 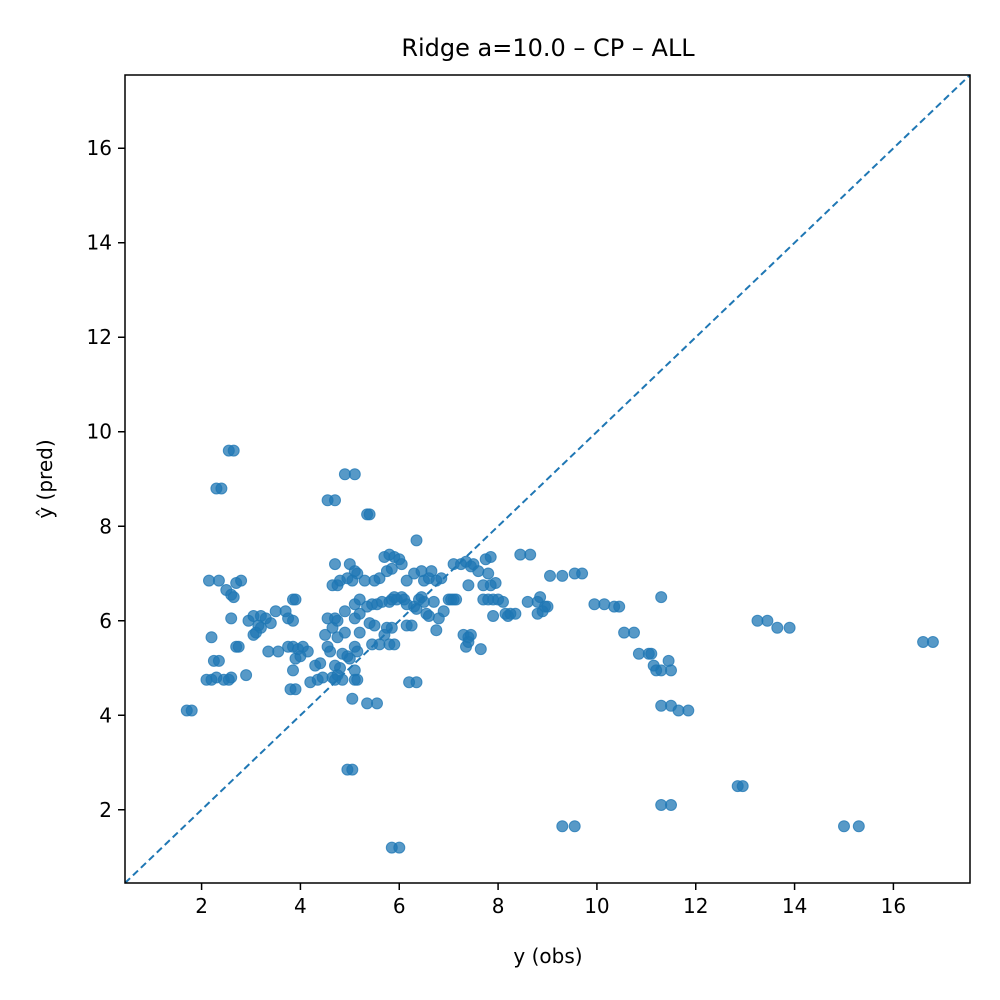 I want to click on x-tick-label: 16, so click(x=893, y=906).